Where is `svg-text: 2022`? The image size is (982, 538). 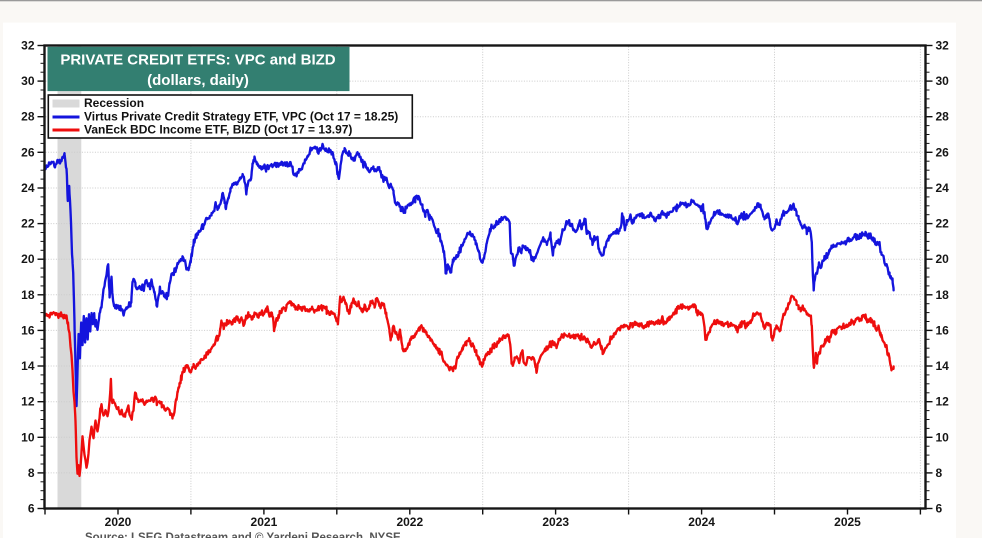
svg-text: 2022 is located at coordinates (409, 522).